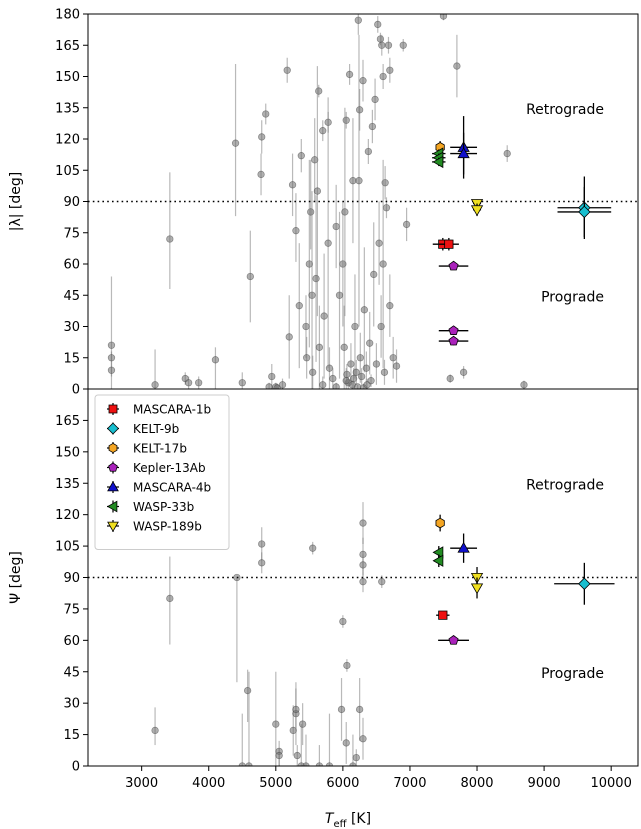 The height and width of the screenshot is (829, 641). Describe the element at coordinates (67, 547) in the screenshot. I see `y-tick-label: 105` at that location.